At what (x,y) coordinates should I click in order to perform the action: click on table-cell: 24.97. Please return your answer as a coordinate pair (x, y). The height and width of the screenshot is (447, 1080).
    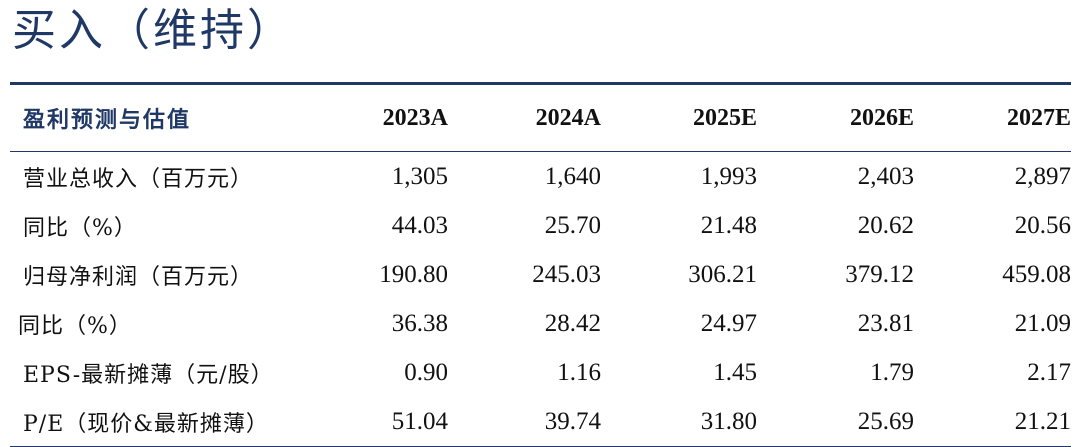
    Looking at the image, I should click on (728, 323).